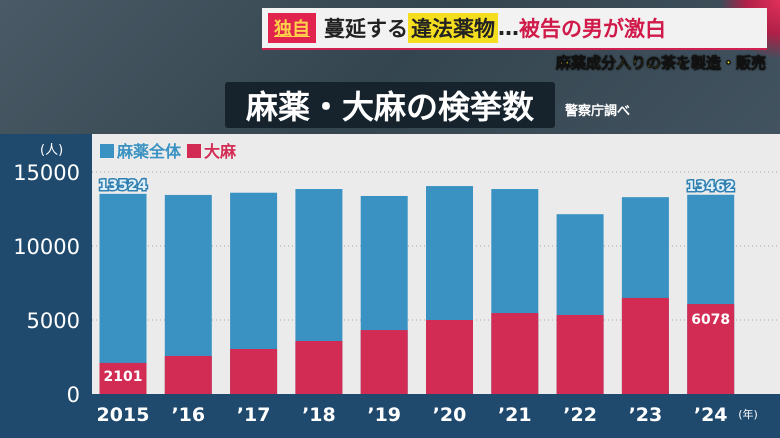 The height and width of the screenshot is (438, 780). I want to click on headline-part2: 被告の男が激白, so click(592, 29).